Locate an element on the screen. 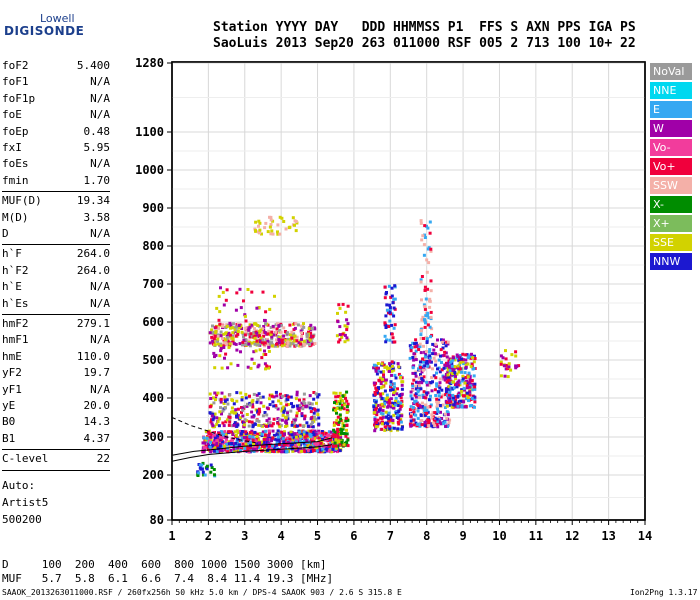 The image size is (700, 600). param-row: foE N/A is located at coordinates (56, 115).